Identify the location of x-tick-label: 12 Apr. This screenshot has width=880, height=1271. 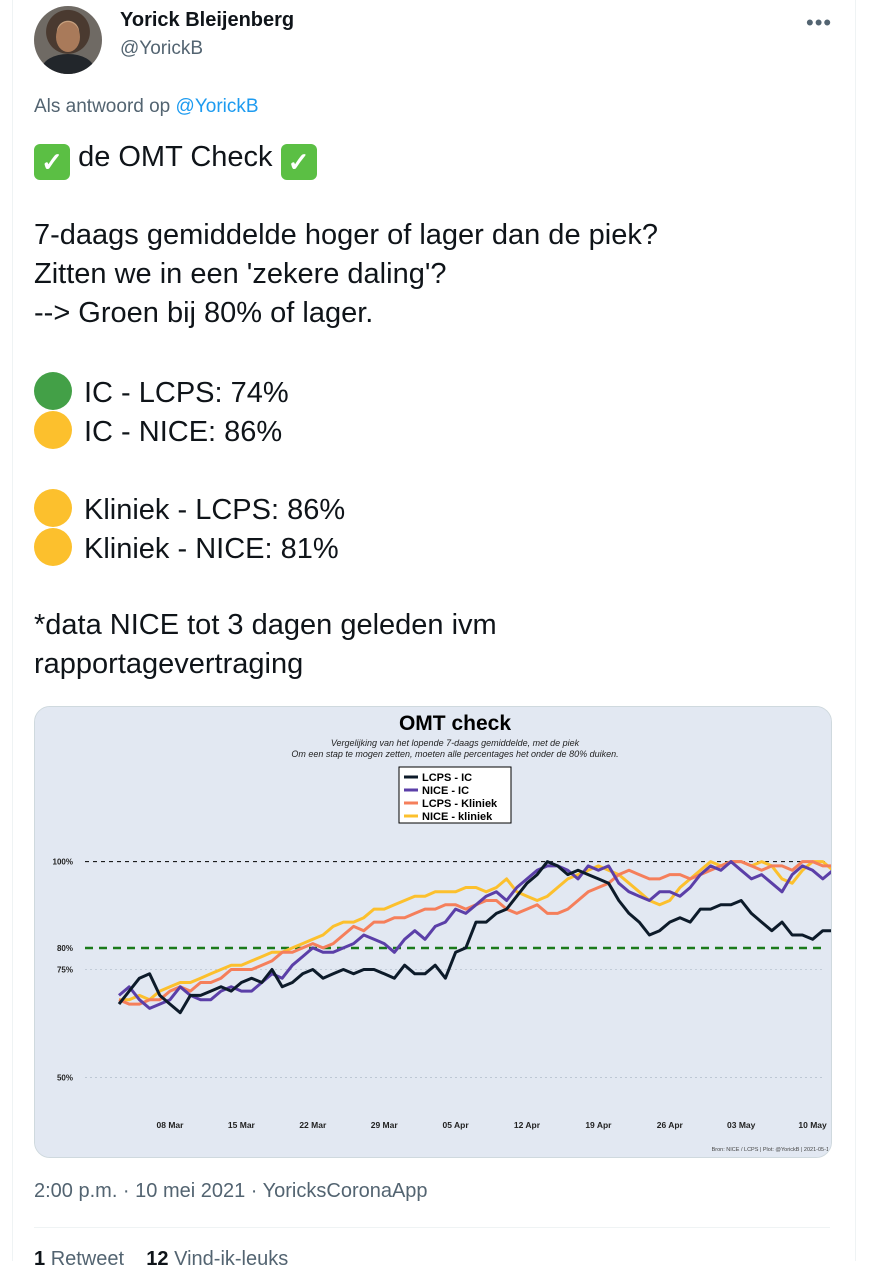
(527, 1125).